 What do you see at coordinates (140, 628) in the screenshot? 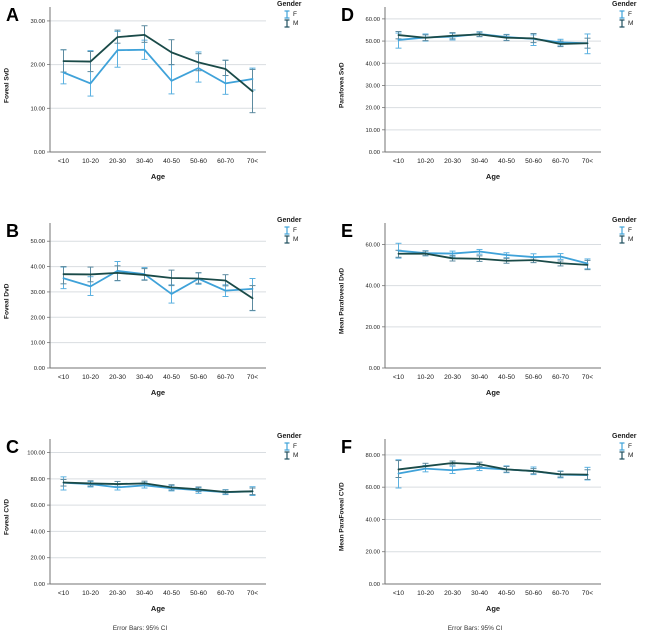
I see `error-bars-footnote: Error Bars: 95% CI` at bounding box center [140, 628].